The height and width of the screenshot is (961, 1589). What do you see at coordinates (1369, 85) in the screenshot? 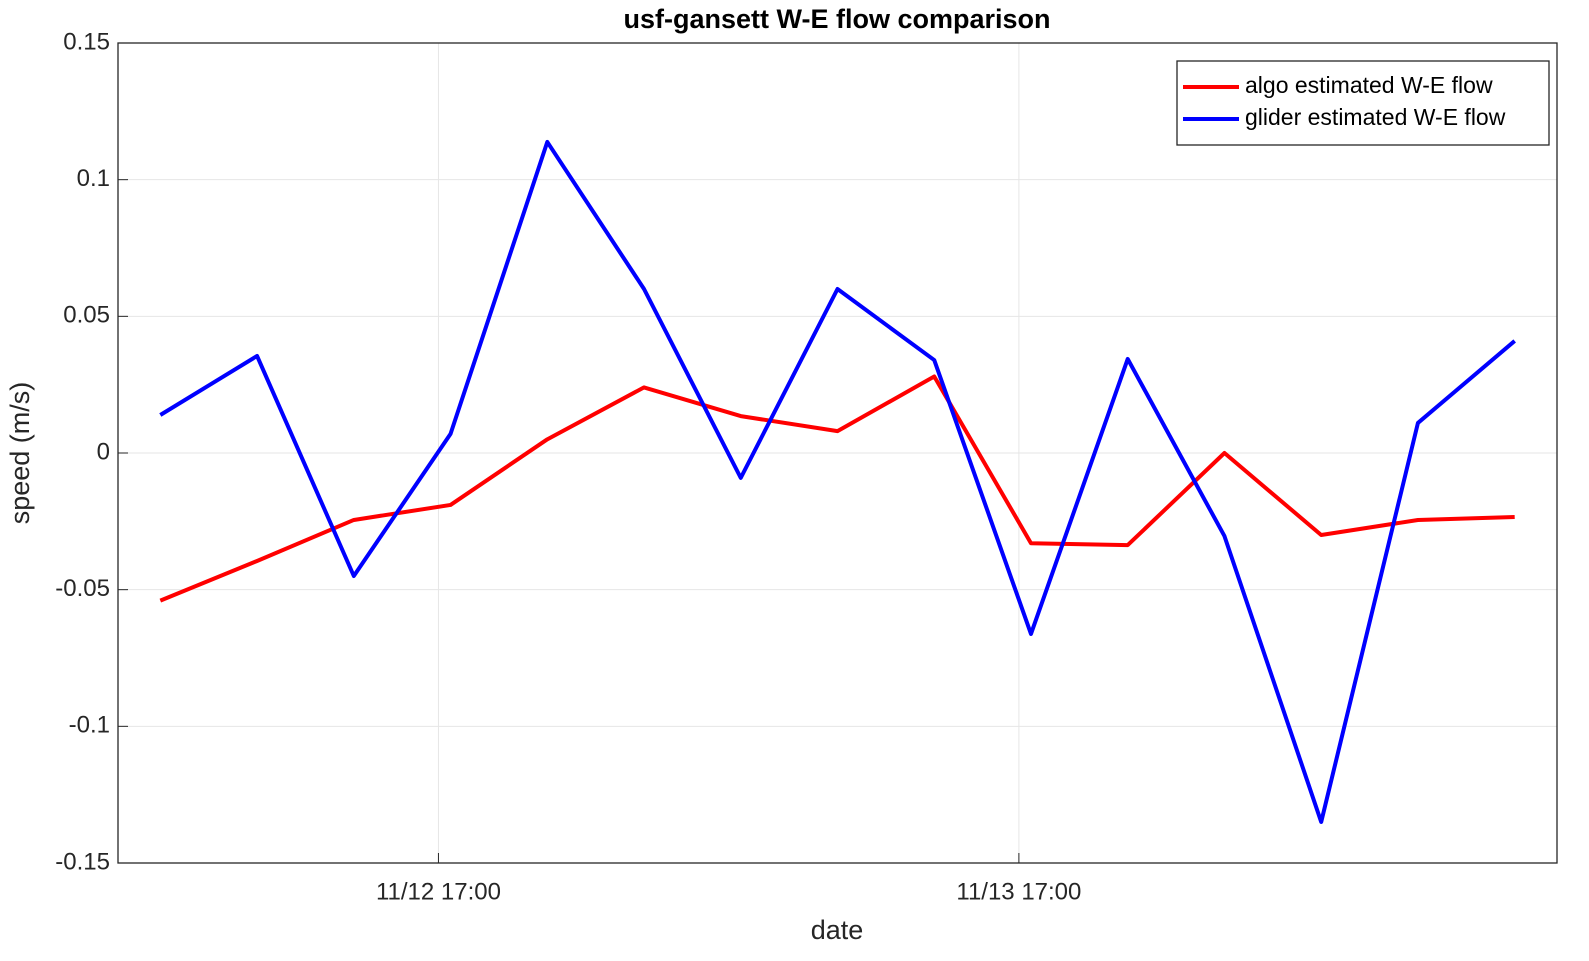
I see `legend-label: algo estimated W-E flow` at bounding box center [1369, 85].